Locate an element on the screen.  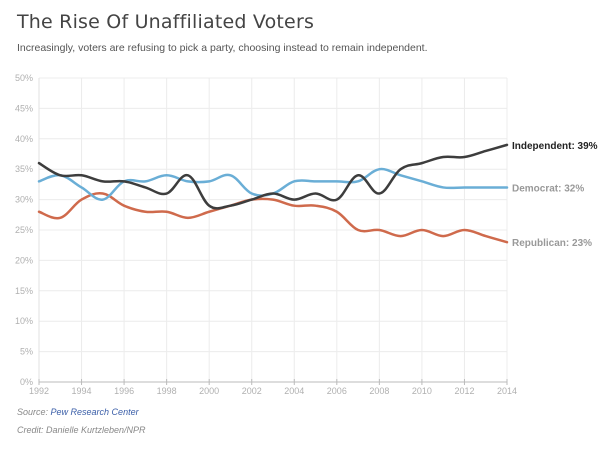
x-tick-label: 2010 is located at coordinates (422, 391).